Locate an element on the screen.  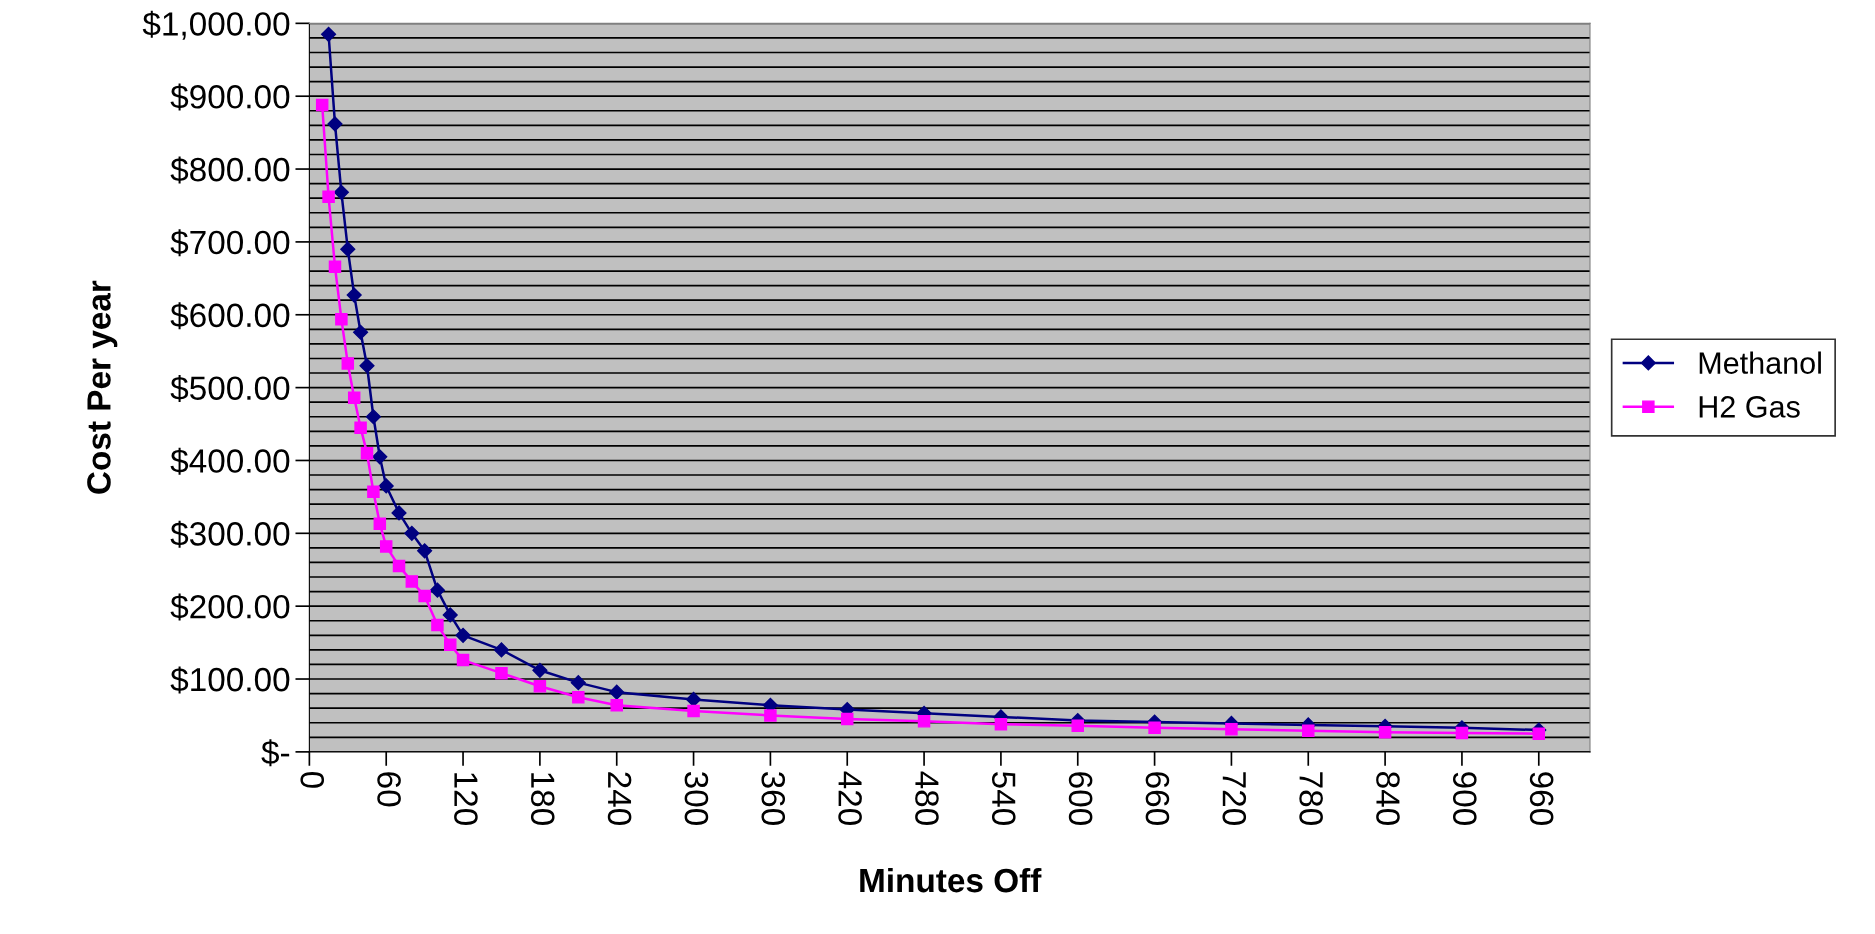
y-tick-label: $400.00 is located at coordinates (230, 461).